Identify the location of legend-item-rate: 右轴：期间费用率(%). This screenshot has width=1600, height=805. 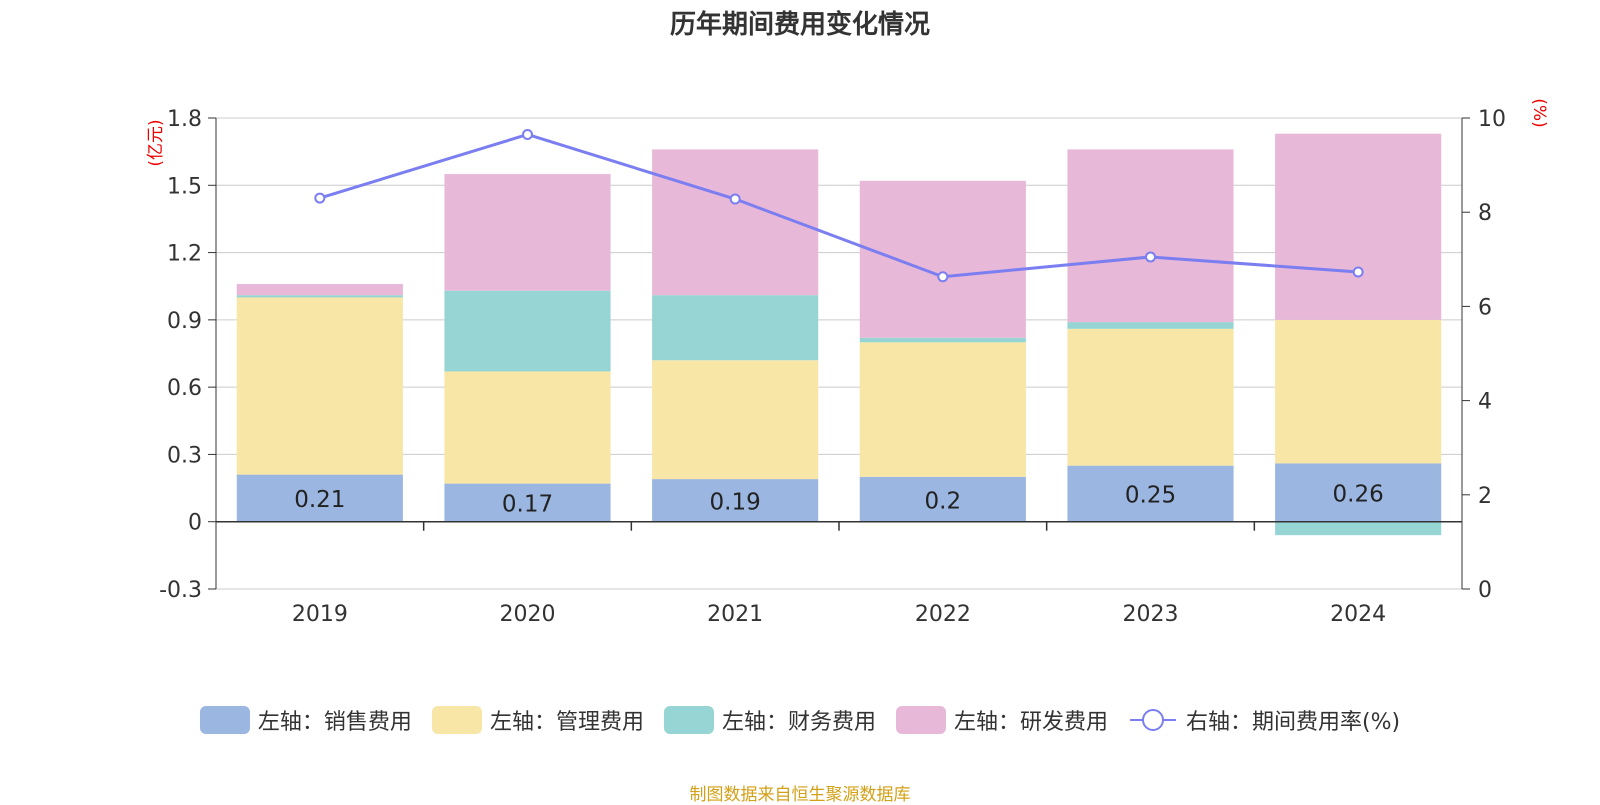
(1264, 720).